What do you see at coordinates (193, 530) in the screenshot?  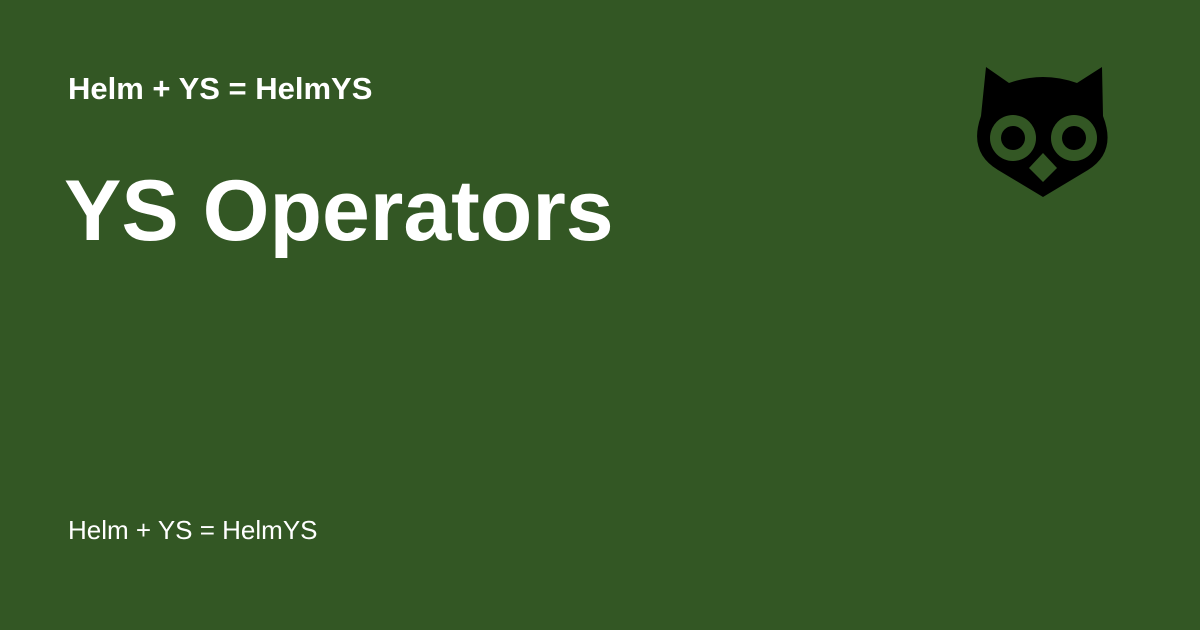 I see `footer-site-name: Helm + YS = HelmYS` at bounding box center [193, 530].